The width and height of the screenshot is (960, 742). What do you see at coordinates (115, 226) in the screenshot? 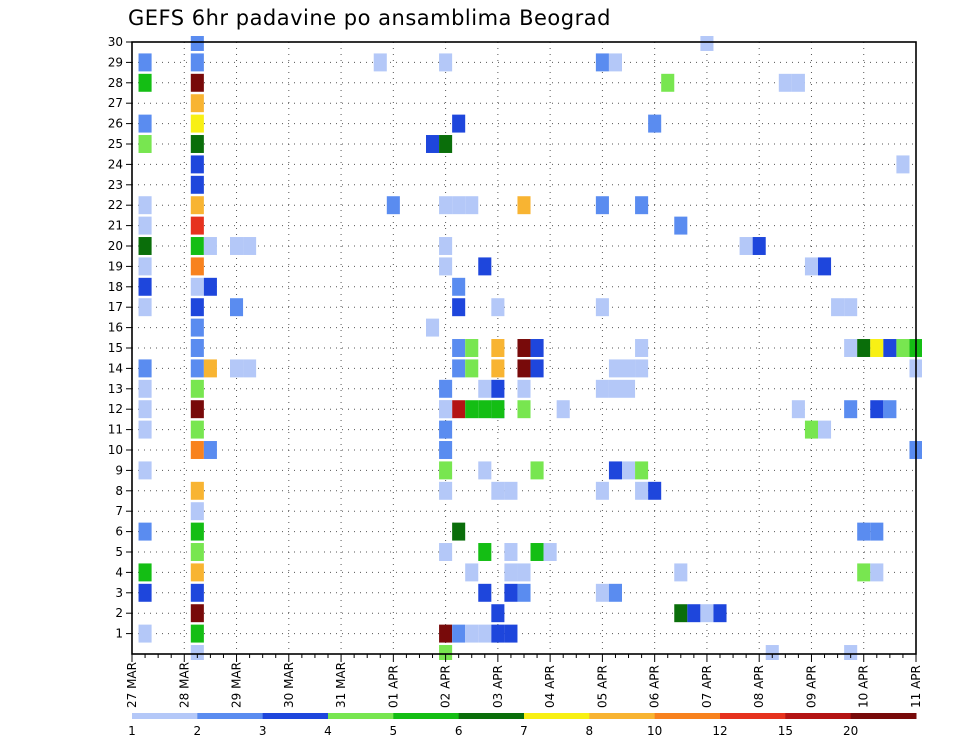
I see `y-tick-label: 21` at bounding box center [115, 226].